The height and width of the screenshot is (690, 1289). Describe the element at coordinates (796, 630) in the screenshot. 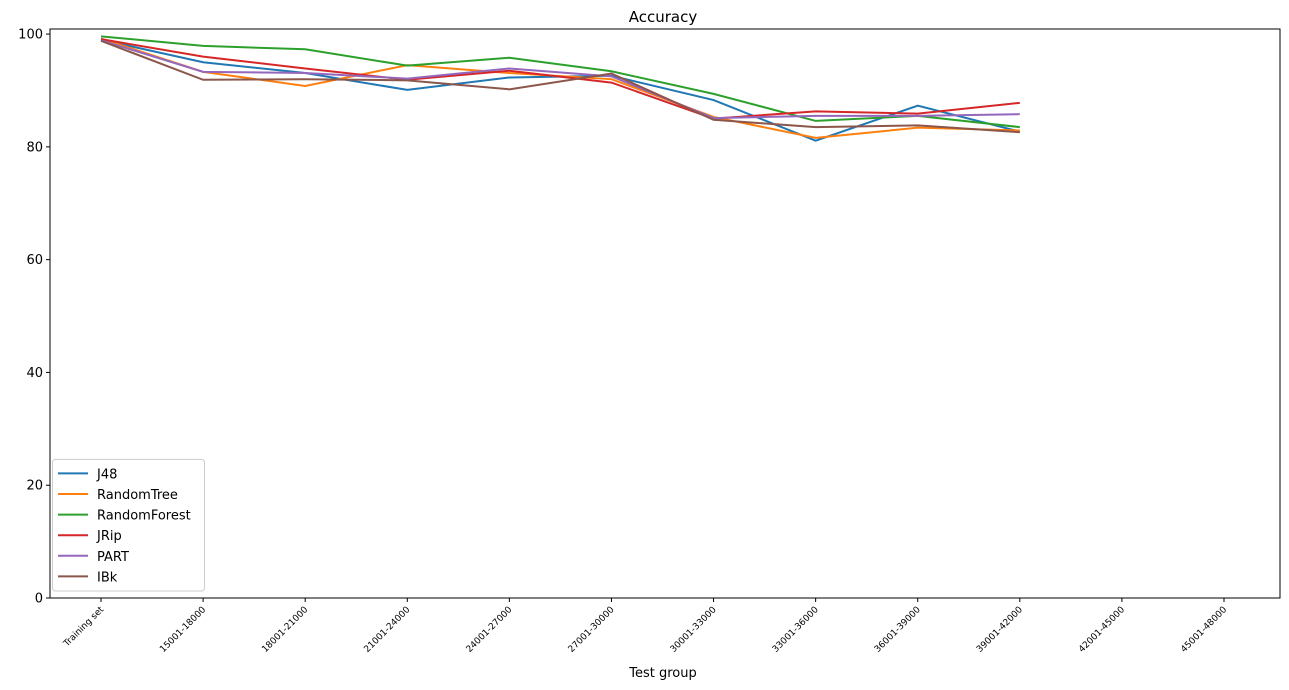

I see `x-tick-label: 33001-36000` at that location.